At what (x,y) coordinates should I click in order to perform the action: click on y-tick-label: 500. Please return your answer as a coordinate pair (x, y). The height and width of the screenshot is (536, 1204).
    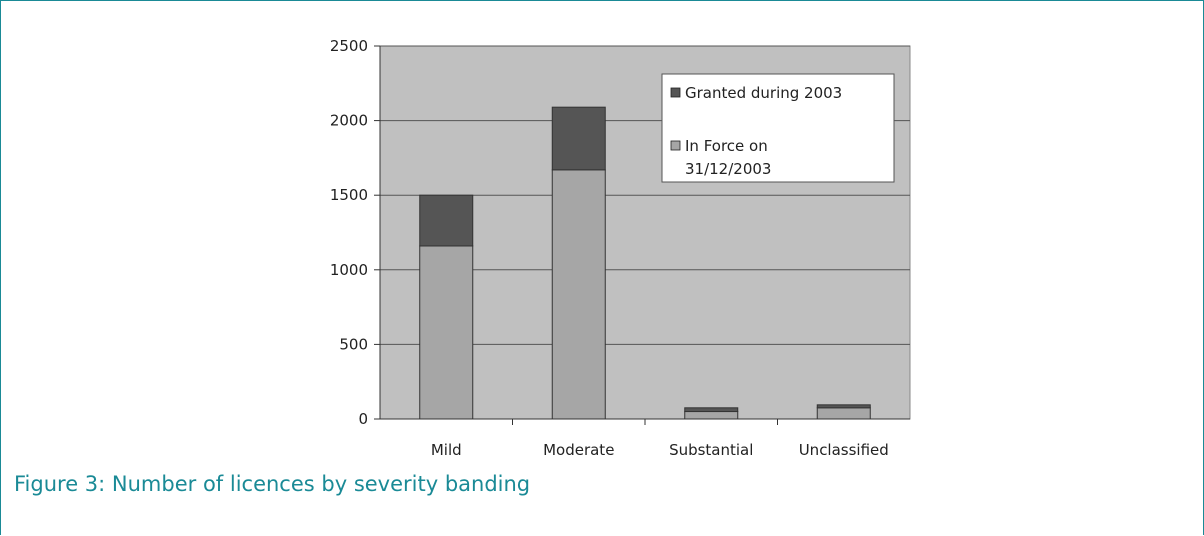
    Looking at the image, I should click on (353, 344).